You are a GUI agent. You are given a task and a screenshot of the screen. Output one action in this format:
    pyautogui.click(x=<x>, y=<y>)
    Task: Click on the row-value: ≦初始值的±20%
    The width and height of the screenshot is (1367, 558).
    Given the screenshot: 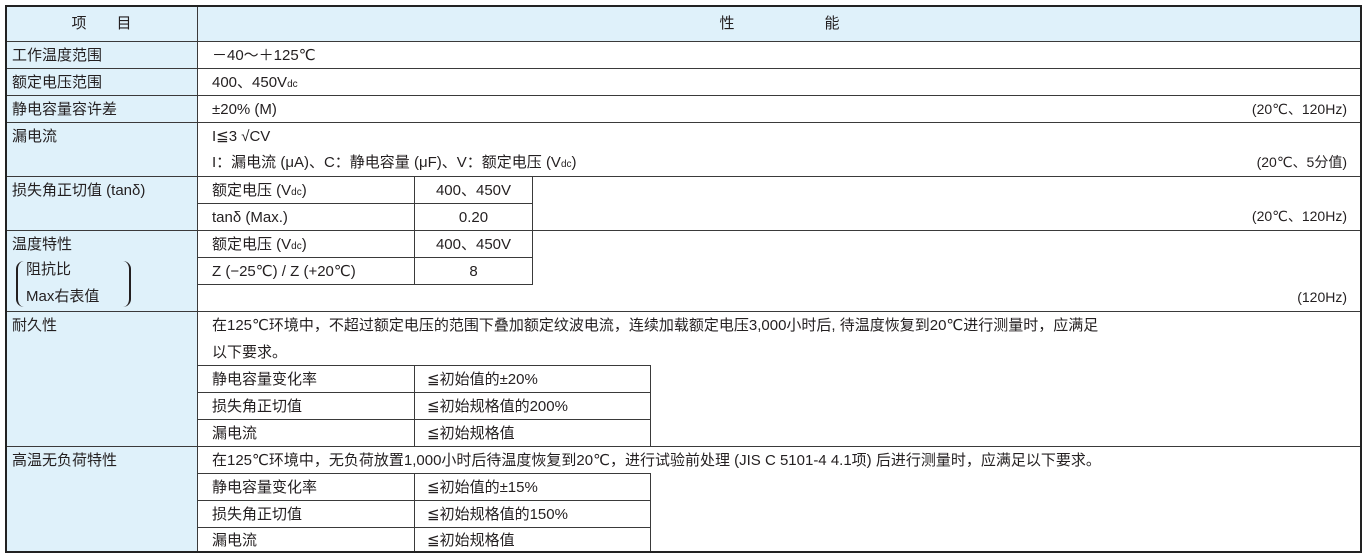 What is the action you would take?
    pyautogui.click(x=482, y=379)
    